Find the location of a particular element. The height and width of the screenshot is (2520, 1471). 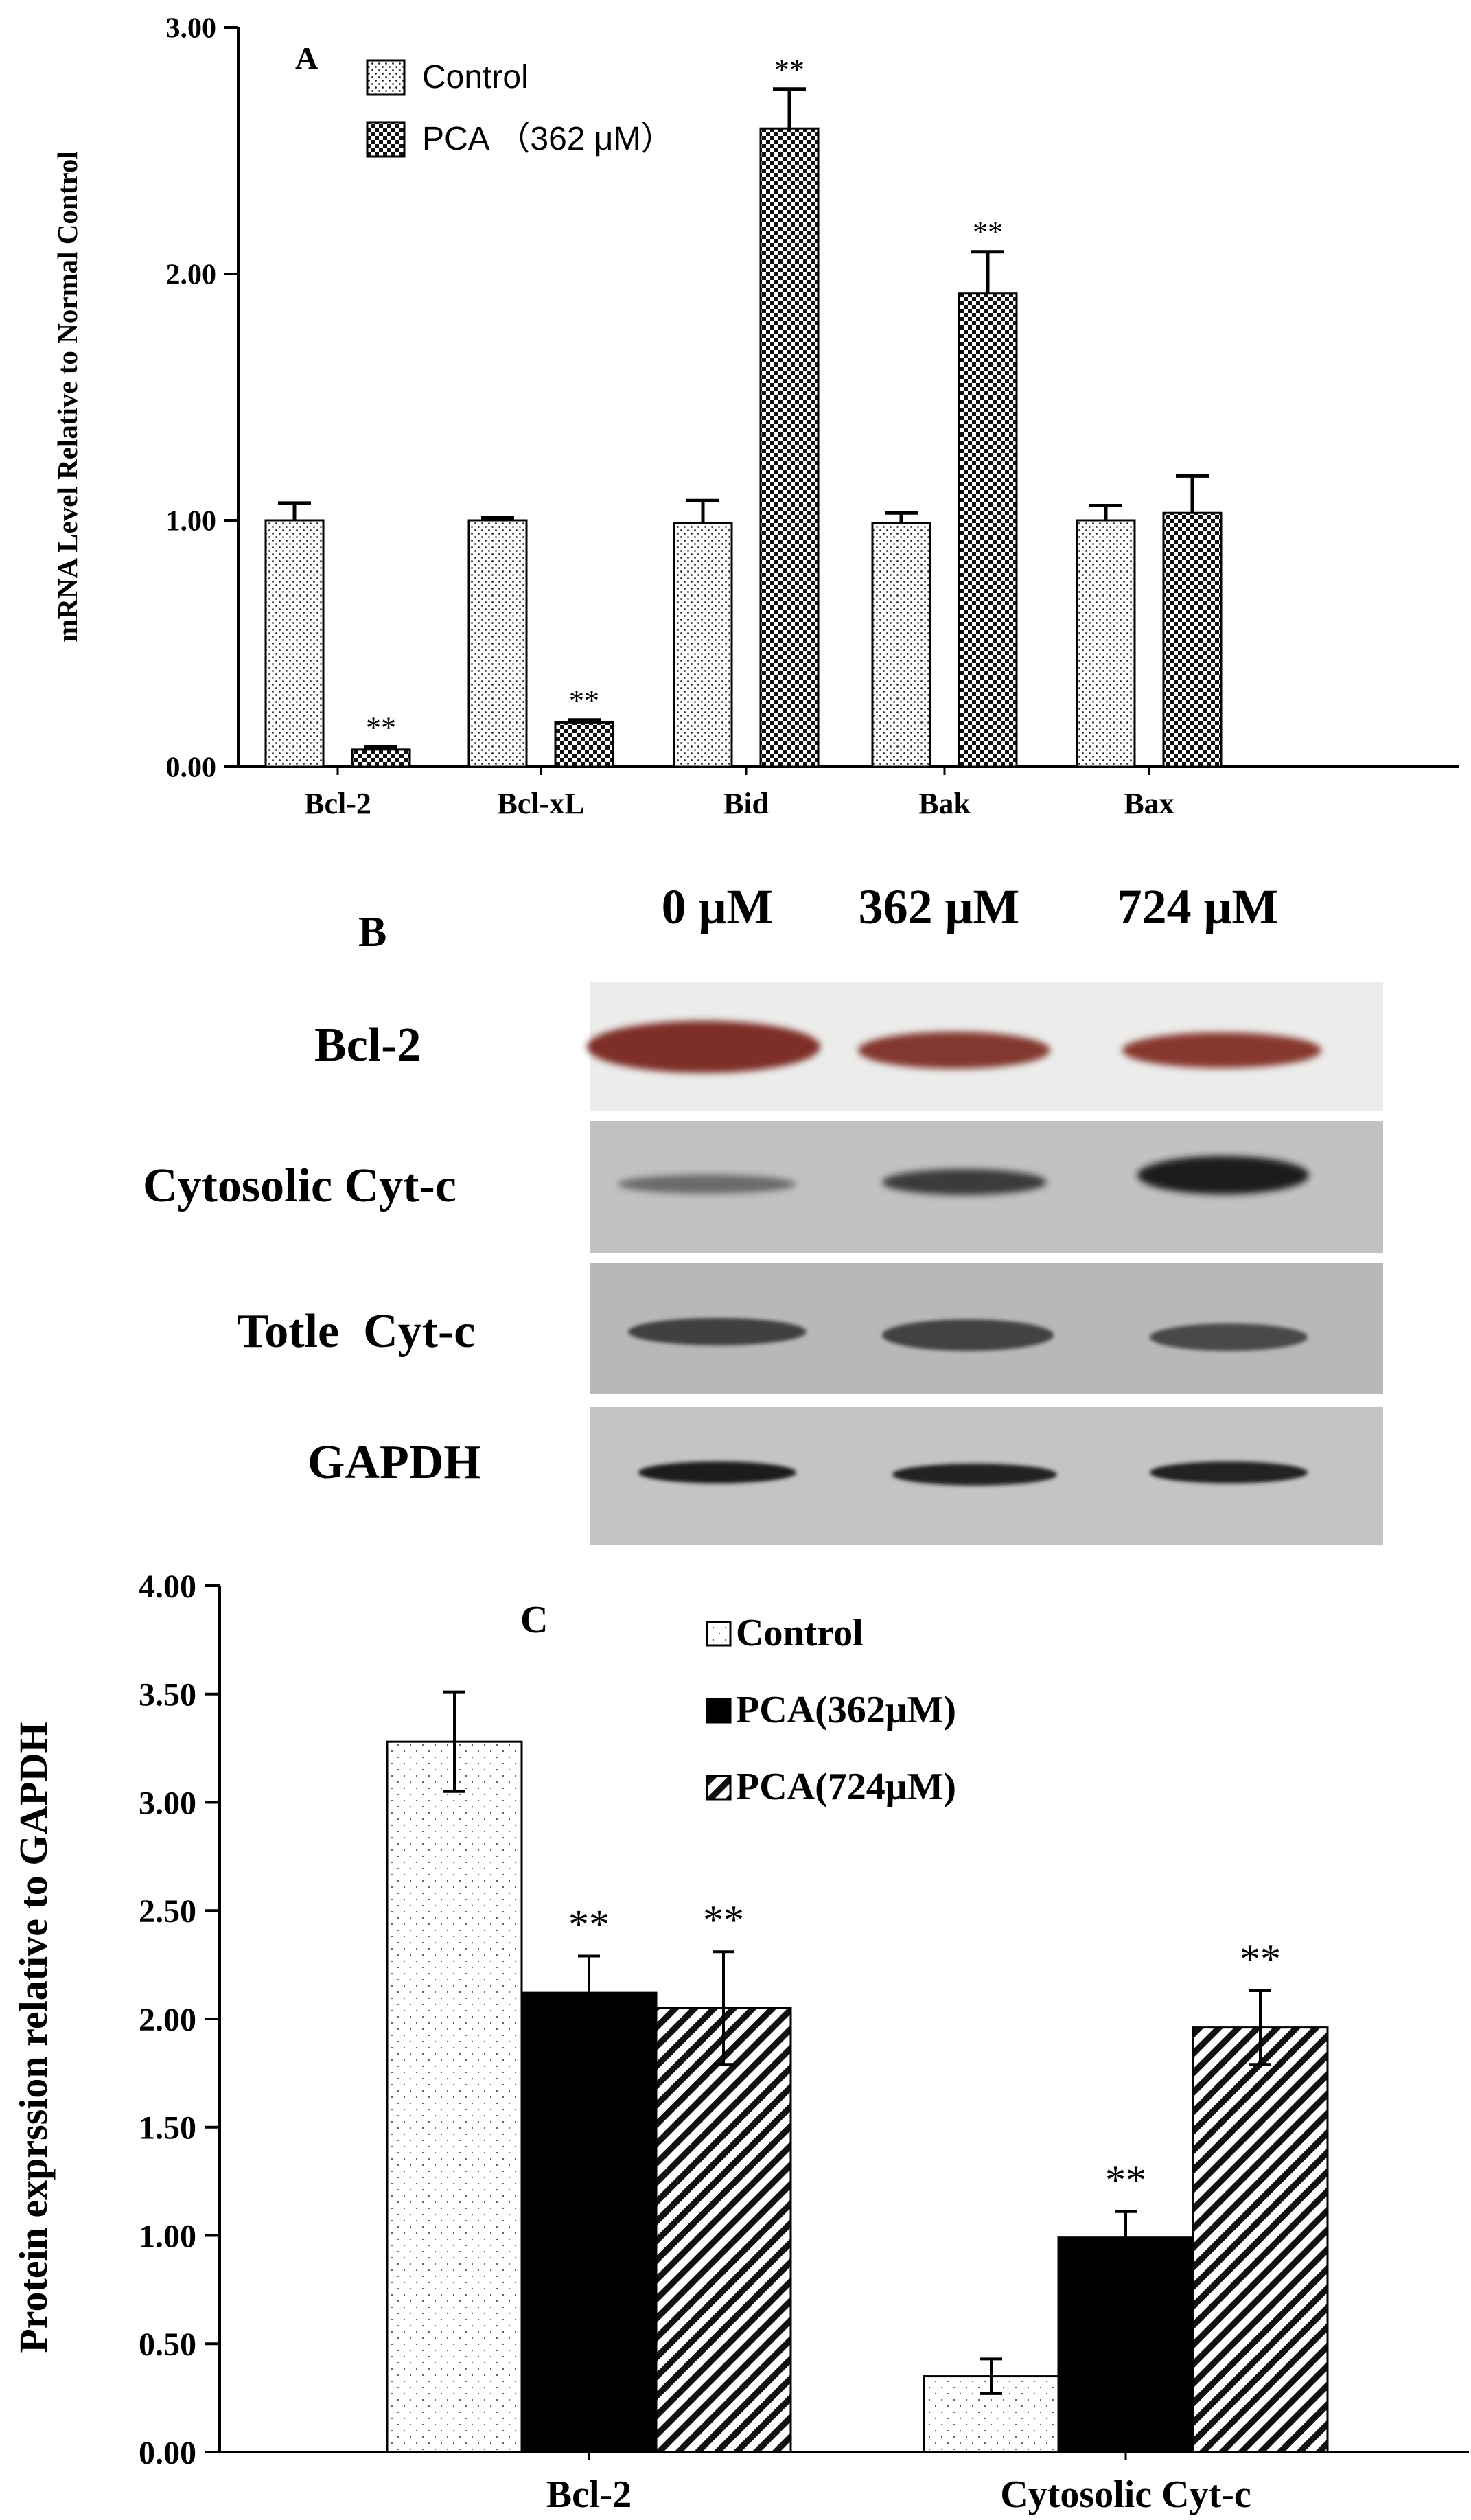

panel-a-ylabel: mRNA Level Relative to Normal Control is located at coordinates (67, 396).